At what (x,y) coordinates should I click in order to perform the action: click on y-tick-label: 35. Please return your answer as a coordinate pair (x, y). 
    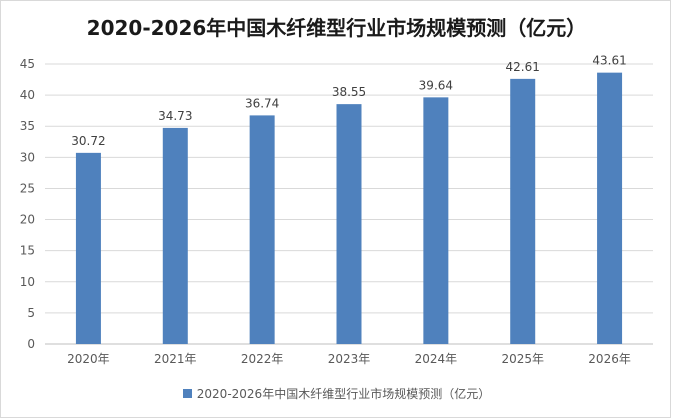
    Looking at the image, I should click on (27, 126).